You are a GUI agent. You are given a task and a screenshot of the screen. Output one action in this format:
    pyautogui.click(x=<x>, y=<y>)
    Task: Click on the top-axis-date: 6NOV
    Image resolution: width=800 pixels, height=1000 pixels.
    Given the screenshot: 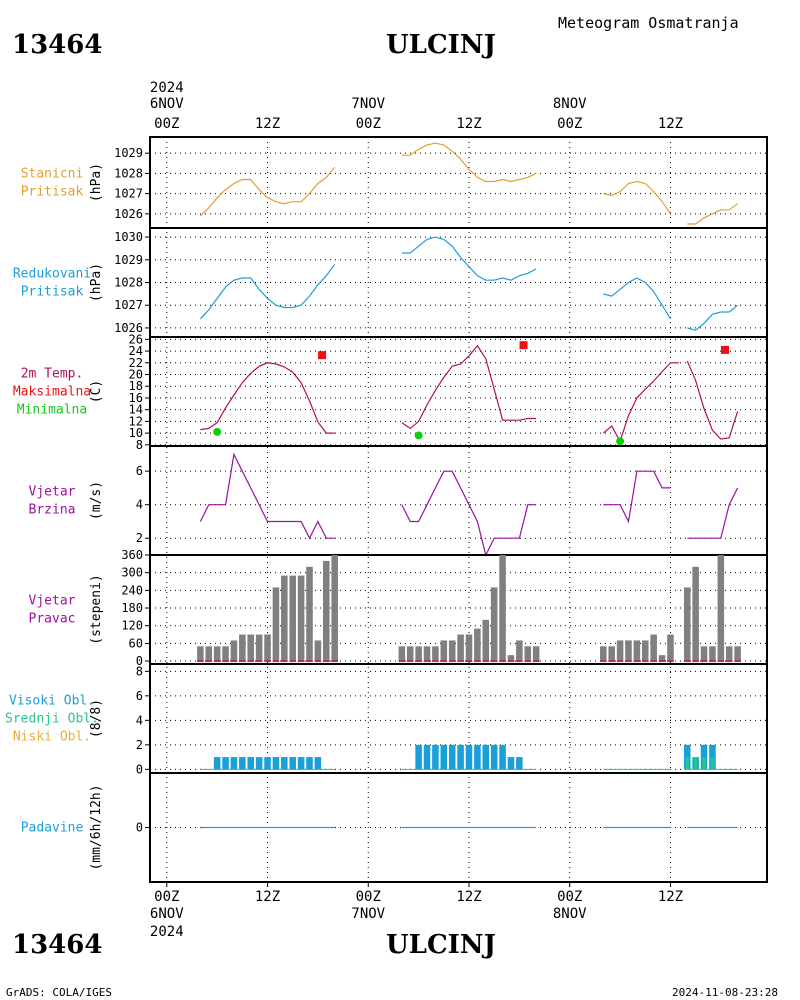 What is the action you would take?
    pyautogui.click(x=167, y=104)
    